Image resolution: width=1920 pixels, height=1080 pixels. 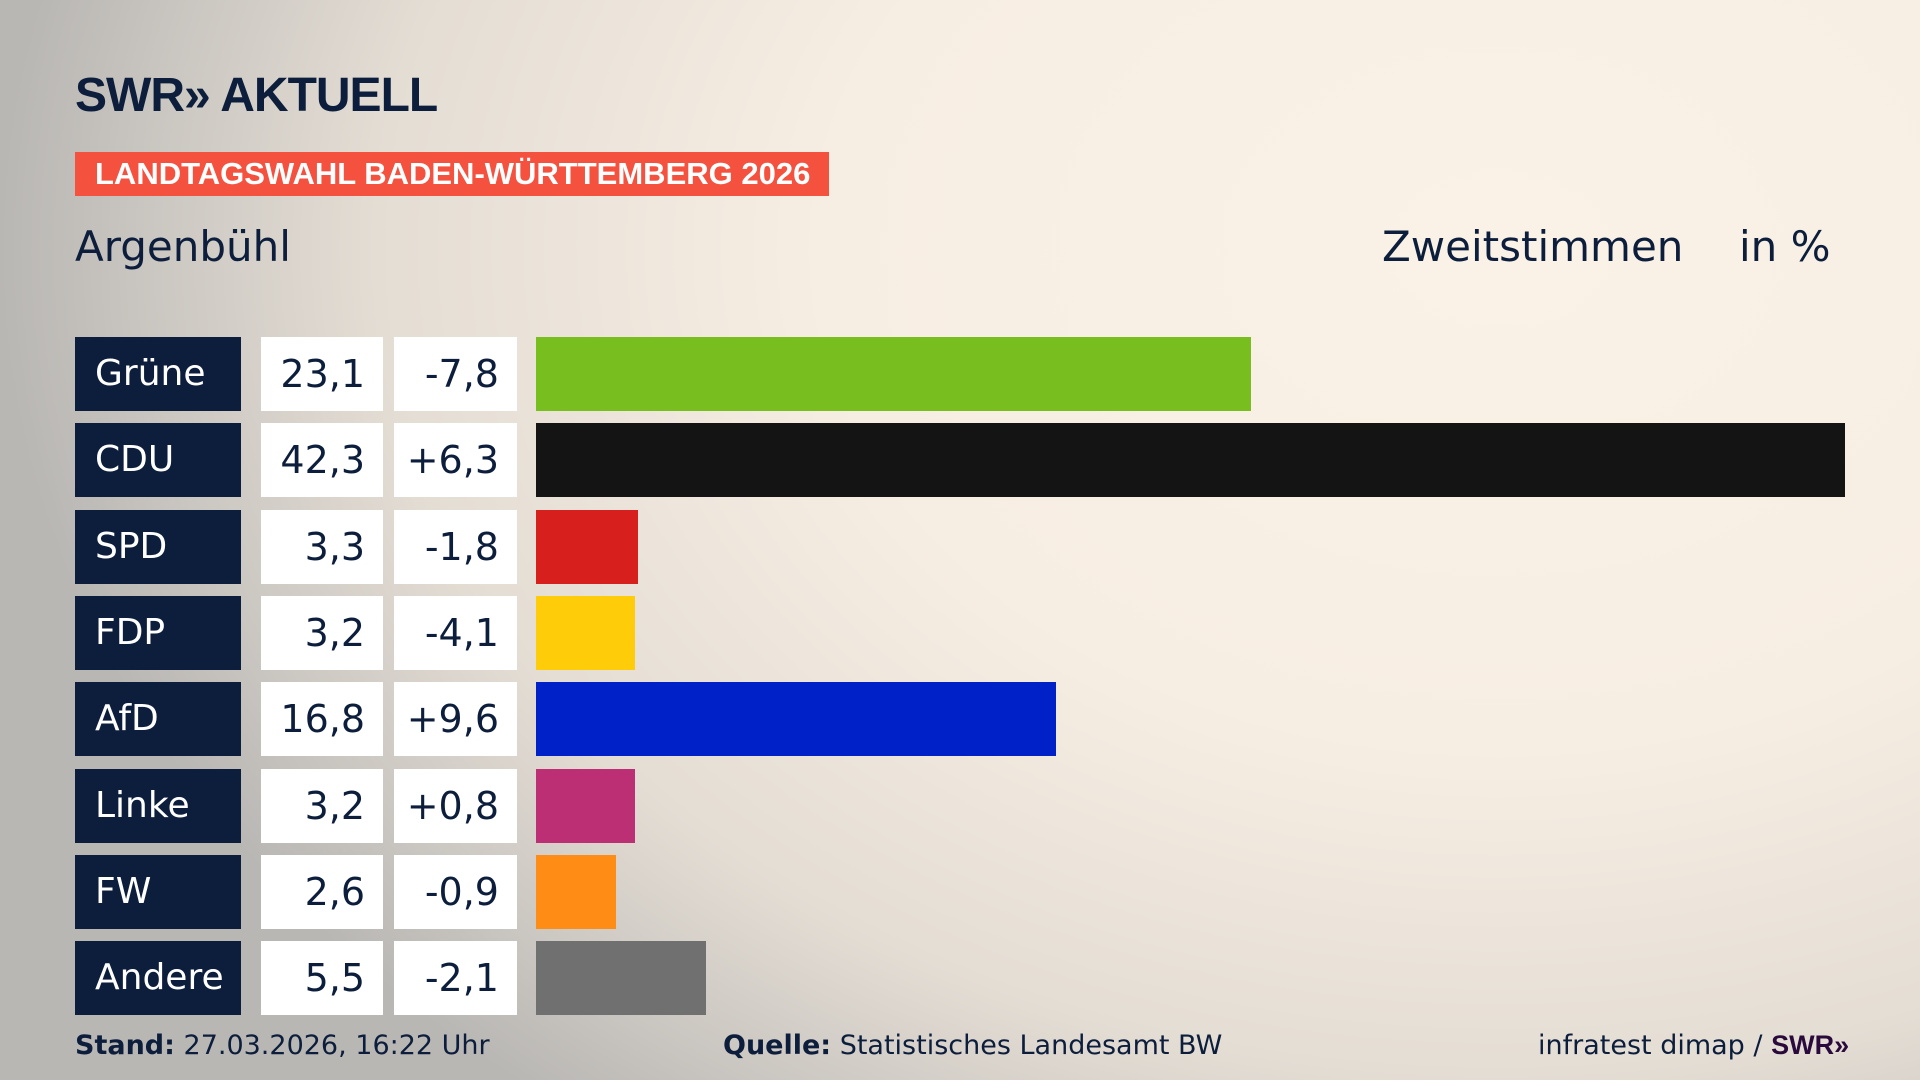 I want to click on change-label: +9,6, so click(x=455, y=719).